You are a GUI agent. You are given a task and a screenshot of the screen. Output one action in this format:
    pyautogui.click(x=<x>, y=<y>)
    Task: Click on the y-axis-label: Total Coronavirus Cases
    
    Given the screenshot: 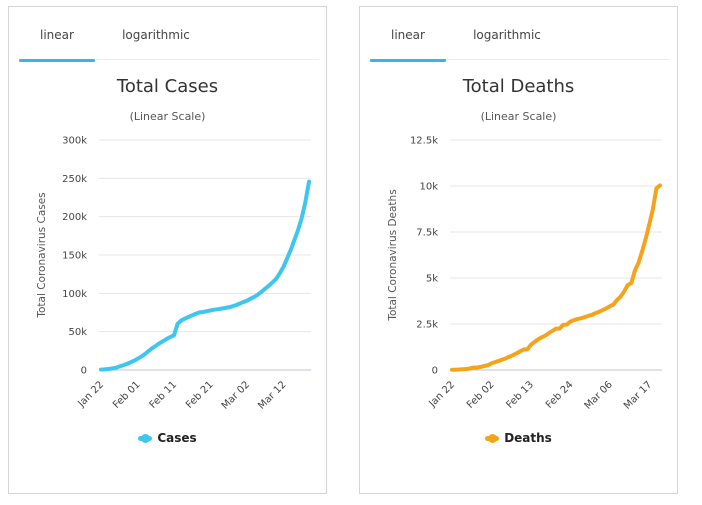 What is the action you would take?
    pyautogui.click(x=42, y=255)
    